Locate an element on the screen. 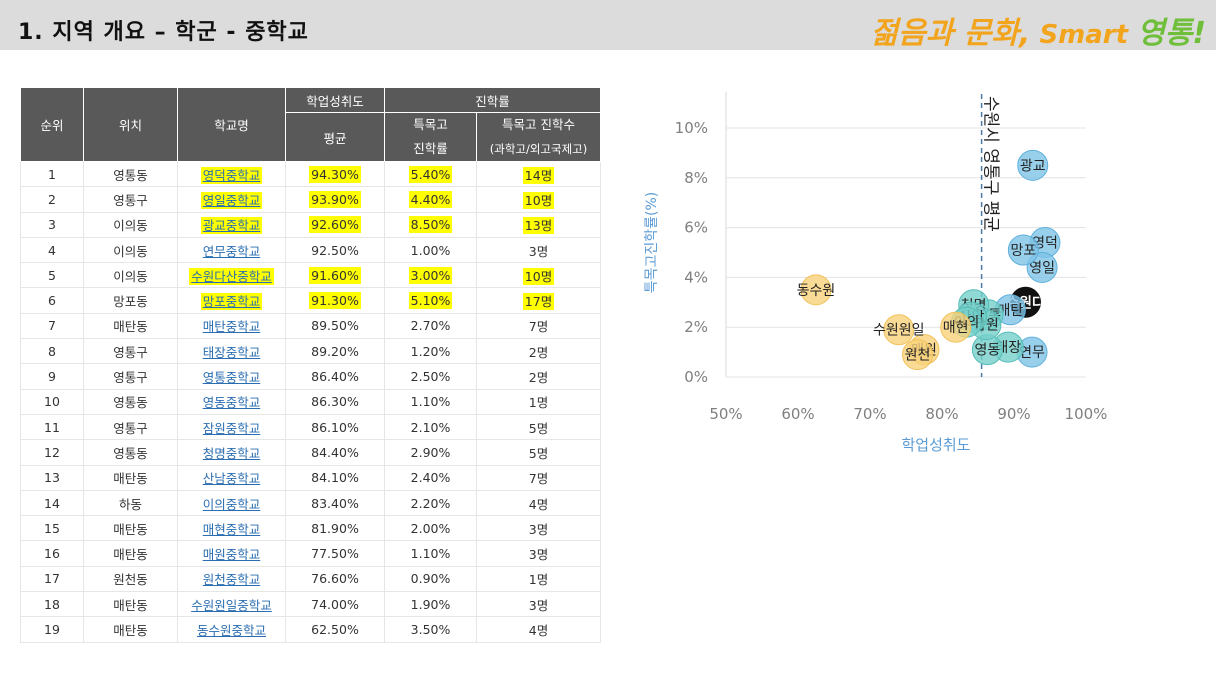 This screenshot has width=1216, height=684. cell-school: 이의중학교 is located at coordinates (231, 503).